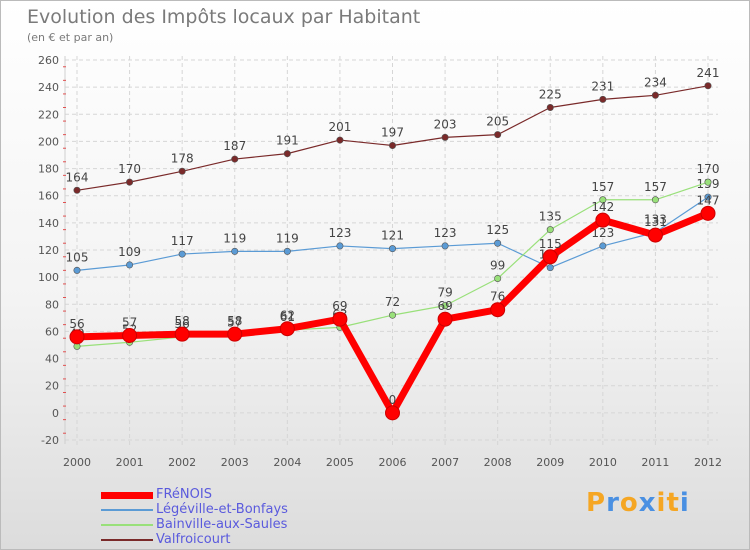  What do you see at coordinates (182, 158) in the screenshot?
I see `data-label: 178` at bounding box center [182, 158].